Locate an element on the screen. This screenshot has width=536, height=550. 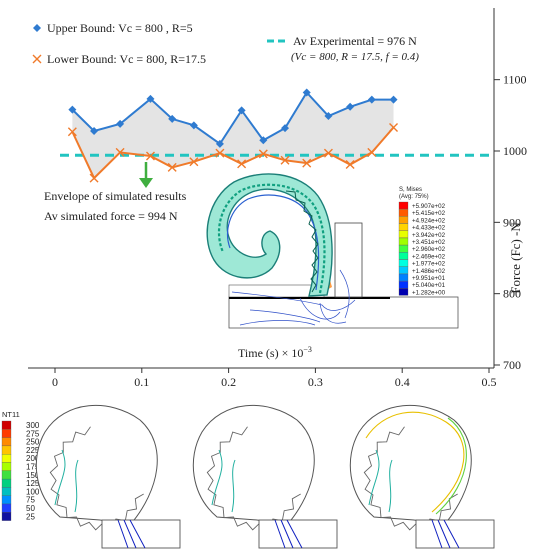
y-axis-ticks: 700 800 900 1000 1100 is located at coordinates (510, 222).